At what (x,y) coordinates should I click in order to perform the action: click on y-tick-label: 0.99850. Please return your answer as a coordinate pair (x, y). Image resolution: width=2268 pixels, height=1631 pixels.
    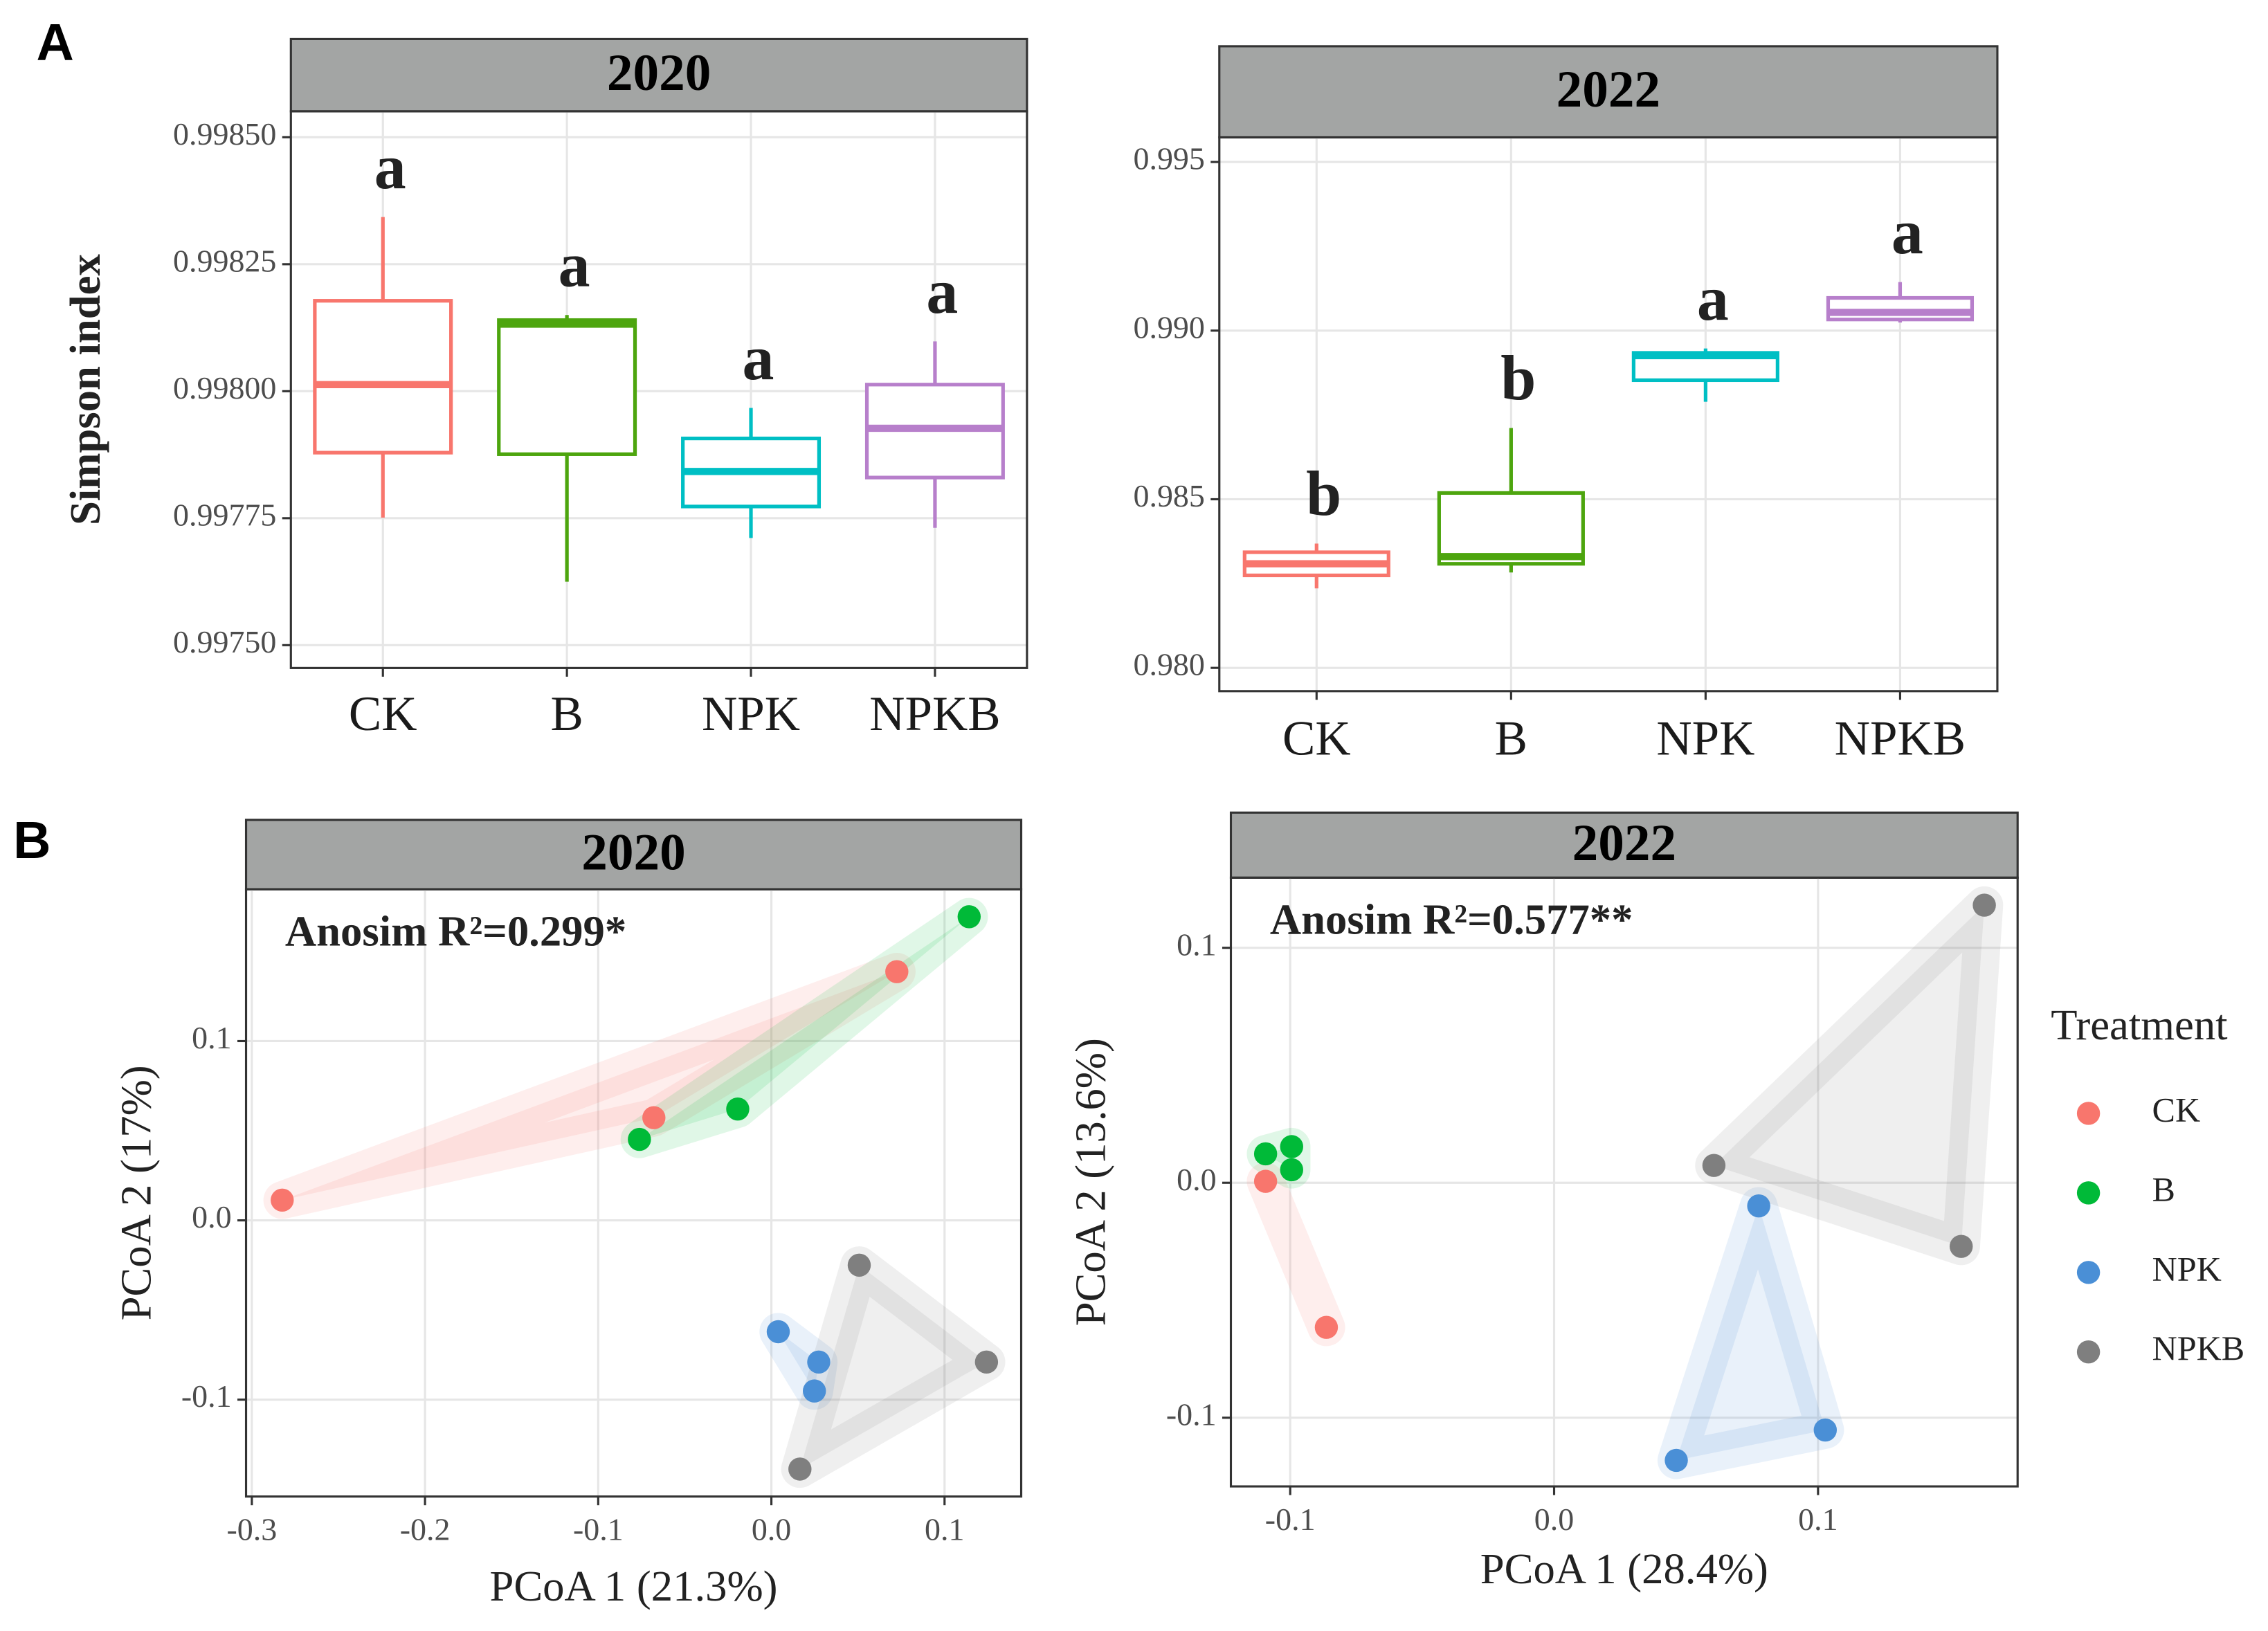
    Looking at the image, I should click on (224, 134).